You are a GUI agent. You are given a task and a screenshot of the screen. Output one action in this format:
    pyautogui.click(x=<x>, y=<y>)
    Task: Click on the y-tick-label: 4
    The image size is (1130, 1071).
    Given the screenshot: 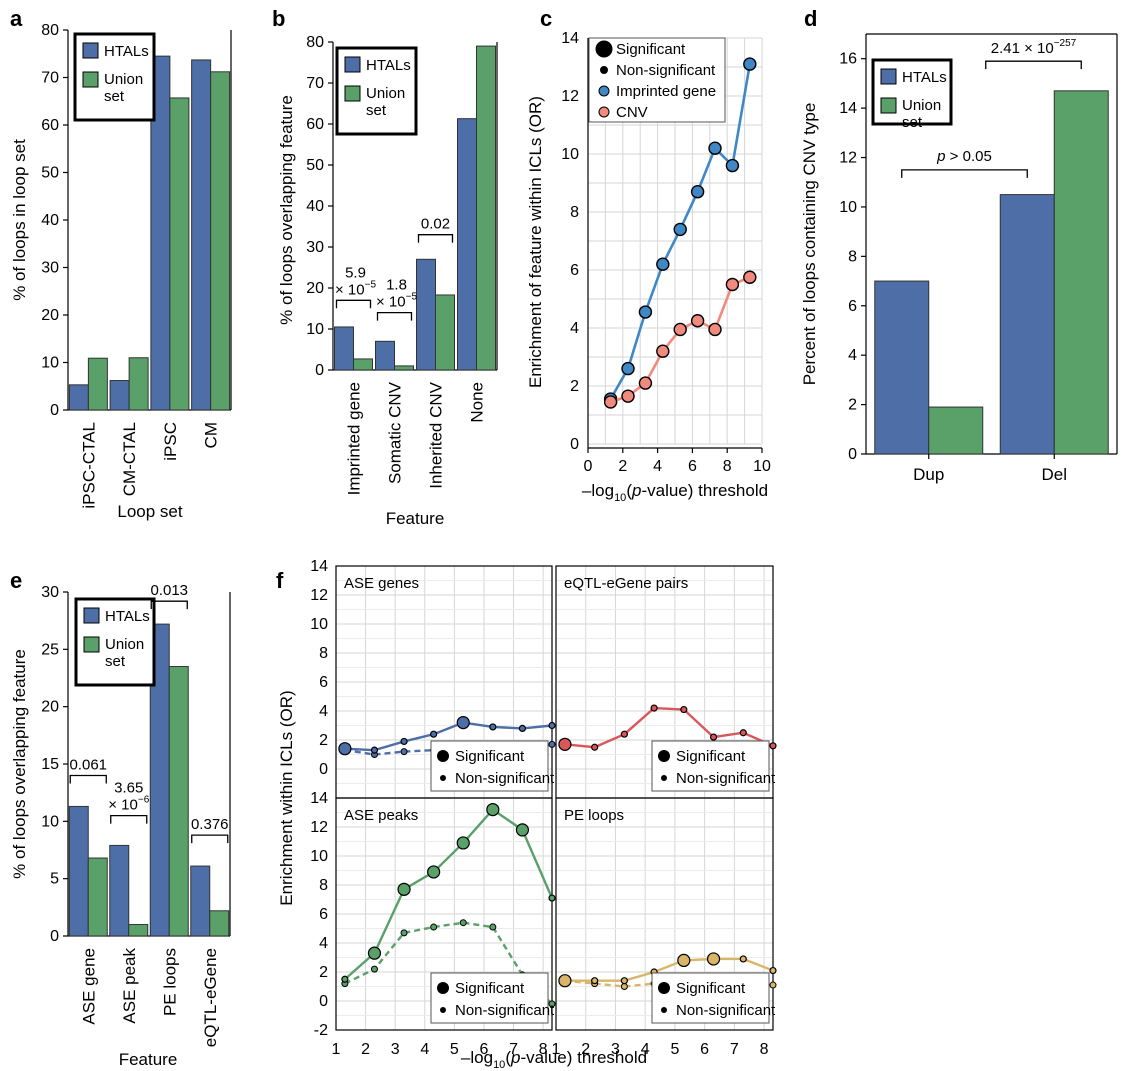 What is the action you would take?
    pyautogui.click(x=323, y=711)
    